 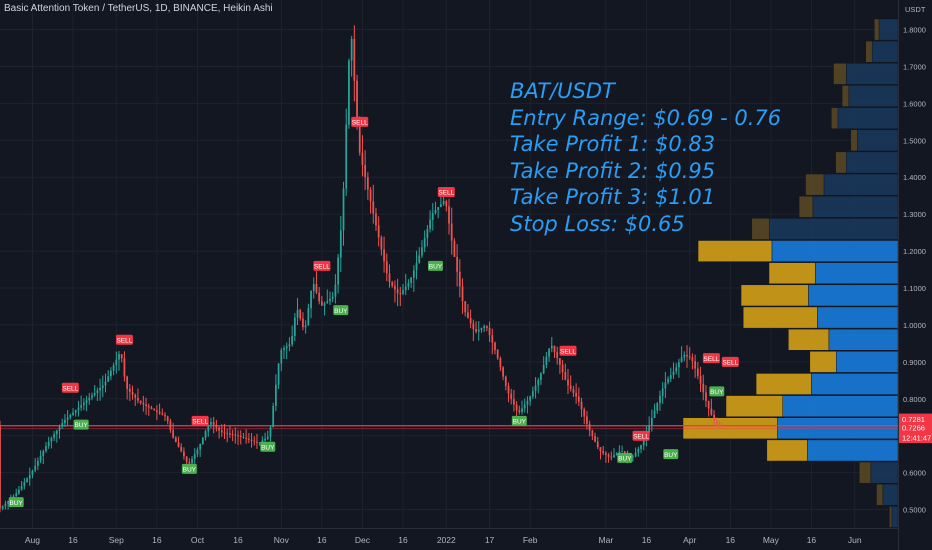 What do you see at coordinates (914, 510) in the screenshot?
I see `y-tick-label: 0.5000` at bounding box center [914, 510].